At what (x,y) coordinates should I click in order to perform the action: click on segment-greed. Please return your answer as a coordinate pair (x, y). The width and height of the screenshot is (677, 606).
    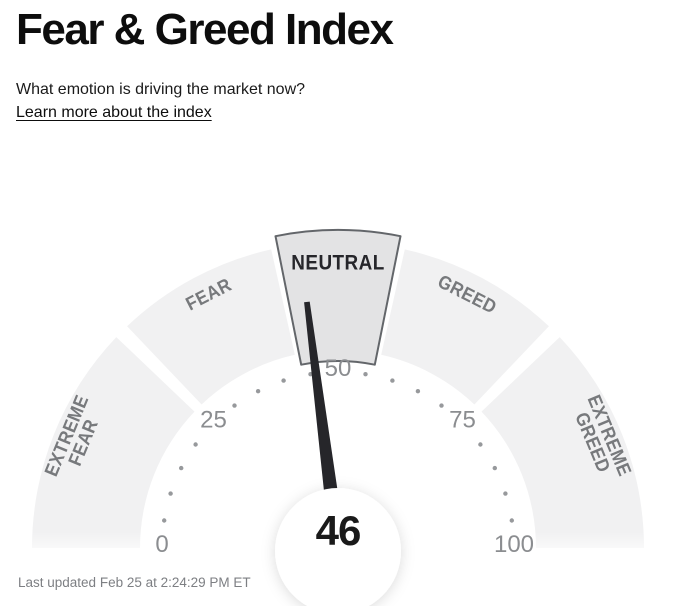
    Looking at the image, I should click on (465, 327).